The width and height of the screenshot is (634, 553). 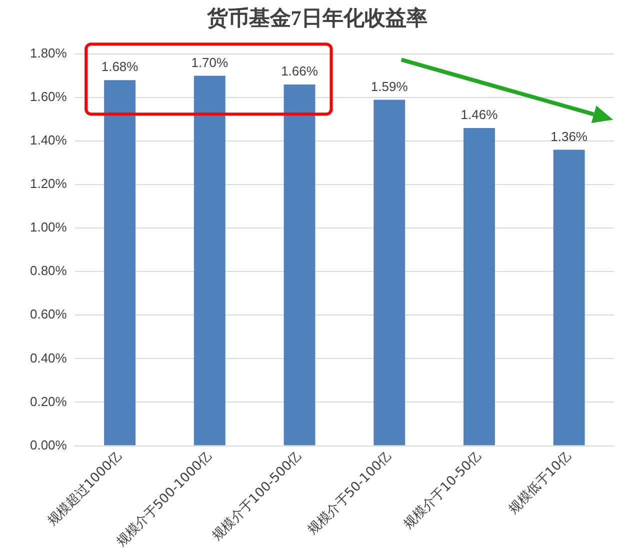 I want to click on y-tick-label: 1.60%, so click(x=49, y=96).